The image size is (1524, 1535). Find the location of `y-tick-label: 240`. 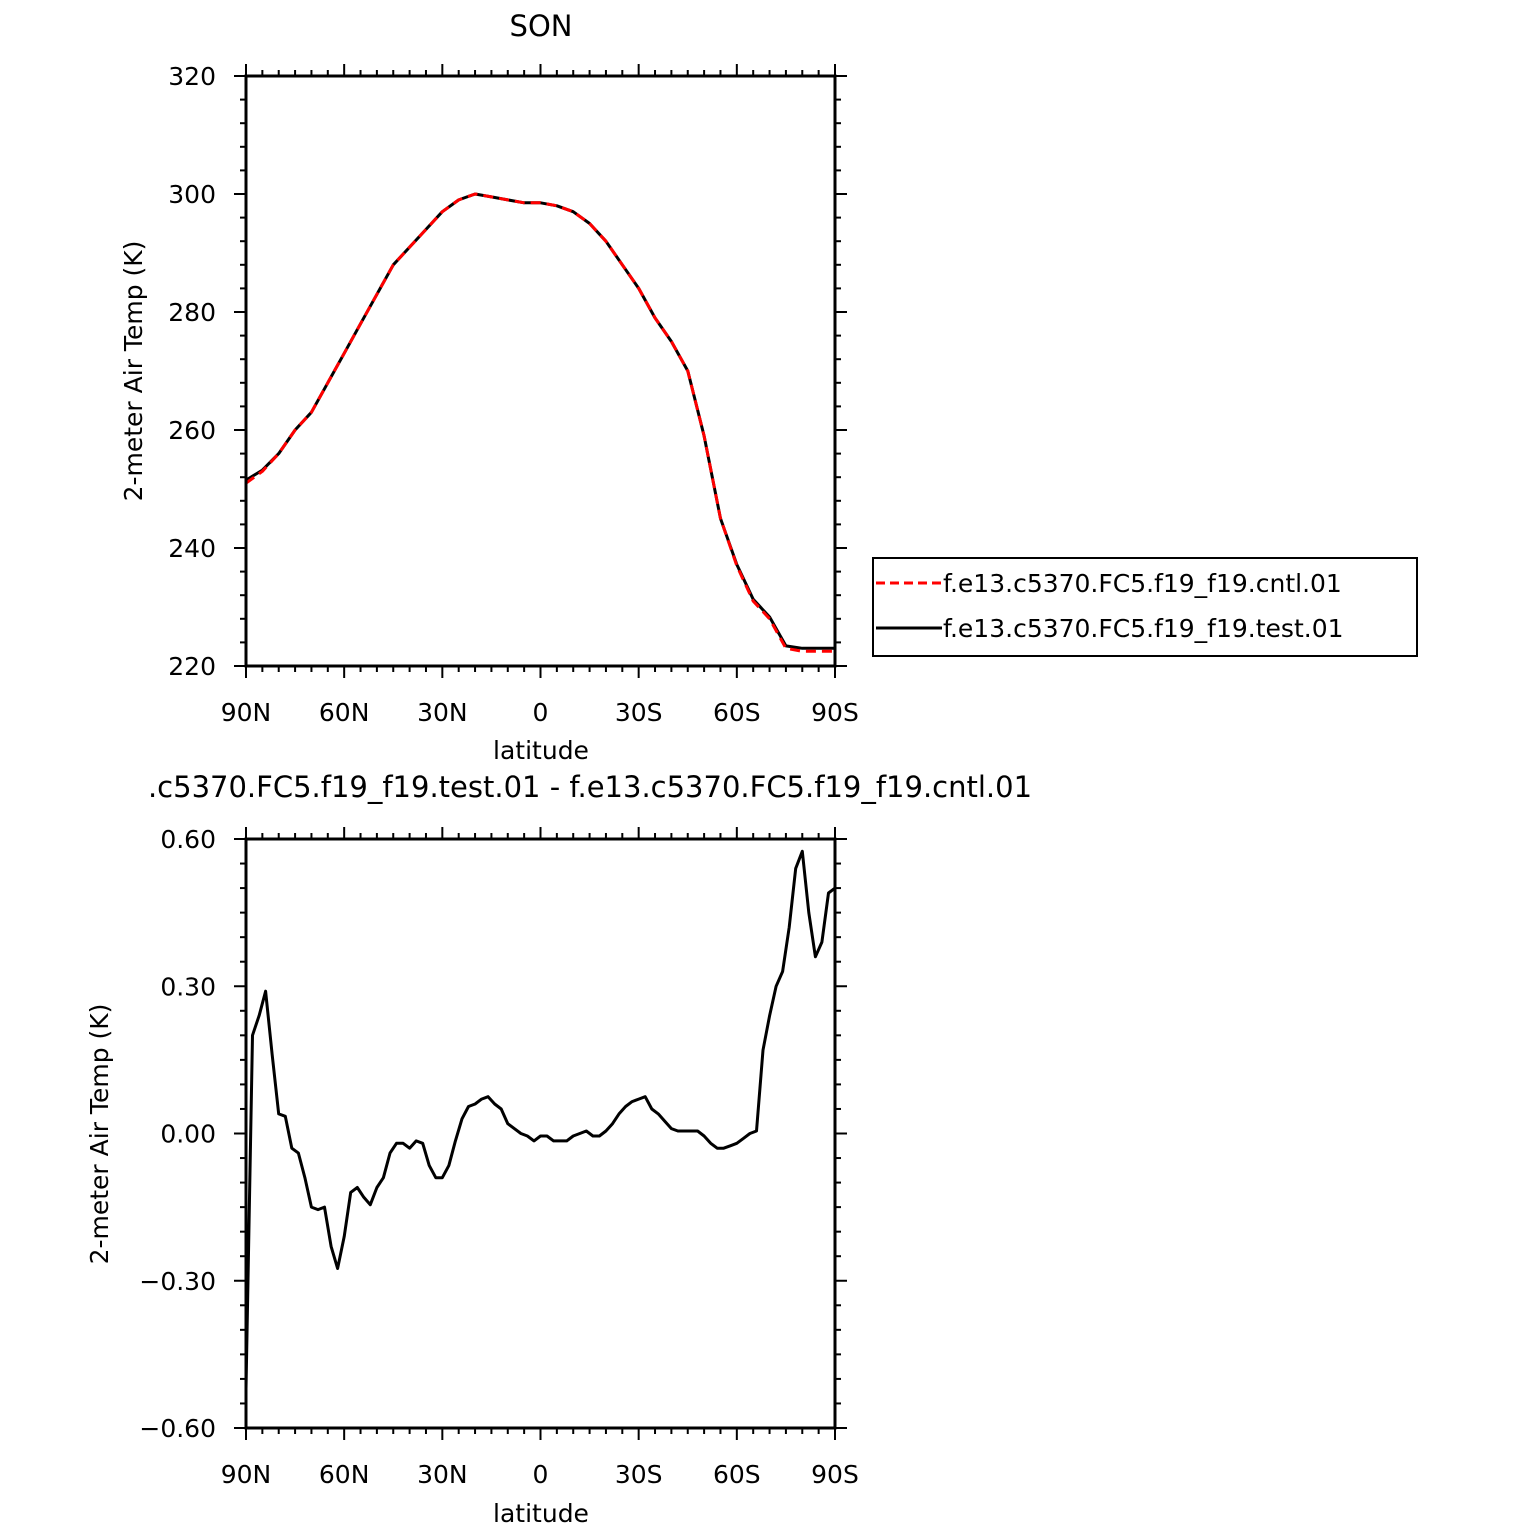

y-tick-label: 240 is located at coordinates (192, 548).